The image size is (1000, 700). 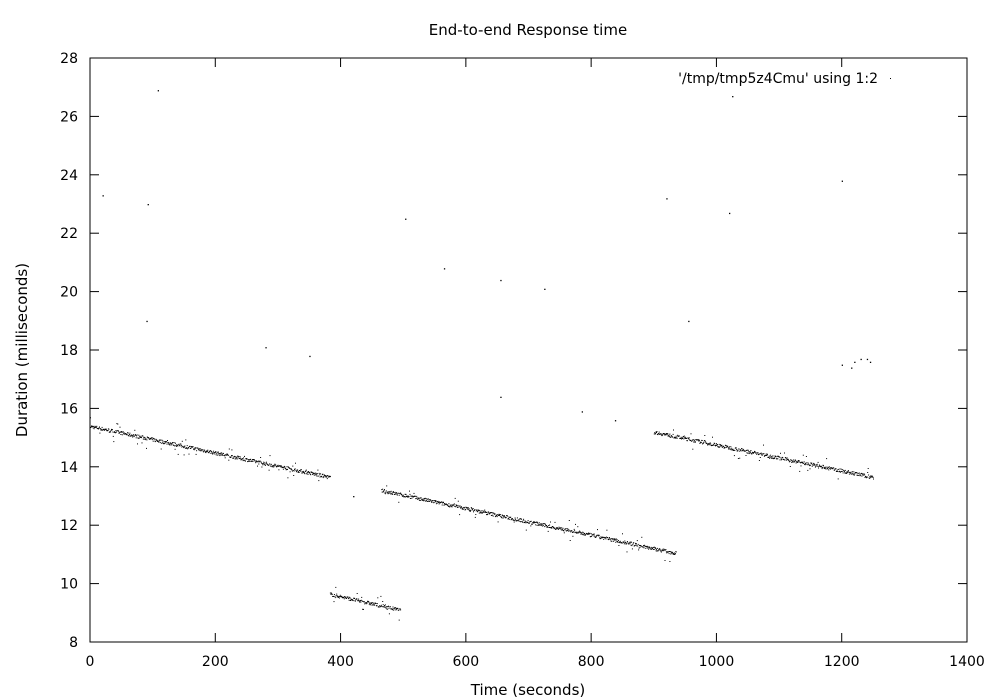 What do you see at coordinates (689, 321) in the screenshot?
I see `outlier-point` at bounding box center [689, 321].